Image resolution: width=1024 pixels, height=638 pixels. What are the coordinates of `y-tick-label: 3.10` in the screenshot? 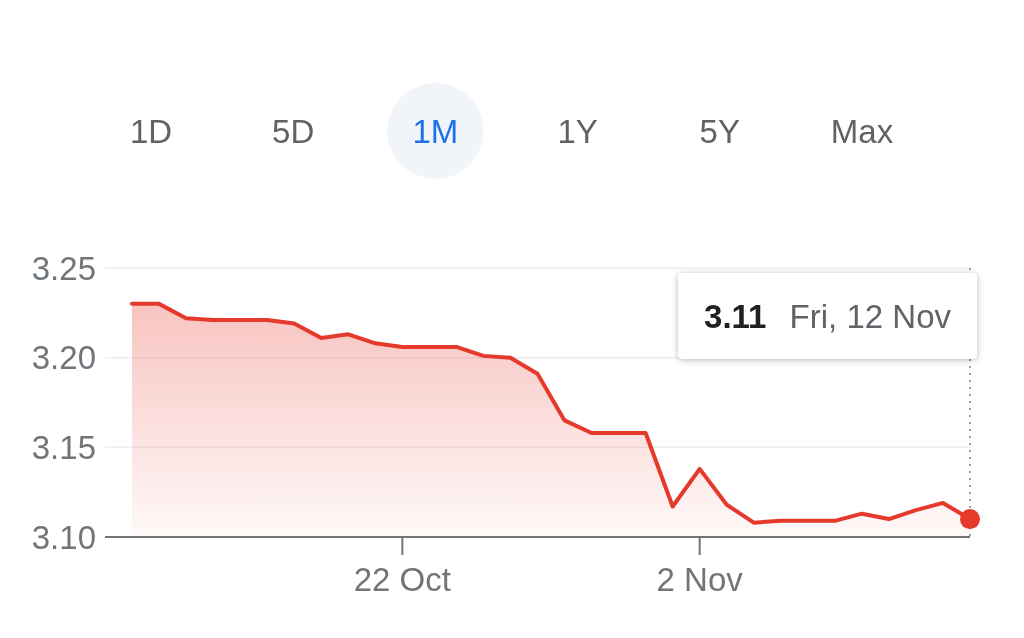 It's located at (63, 537).